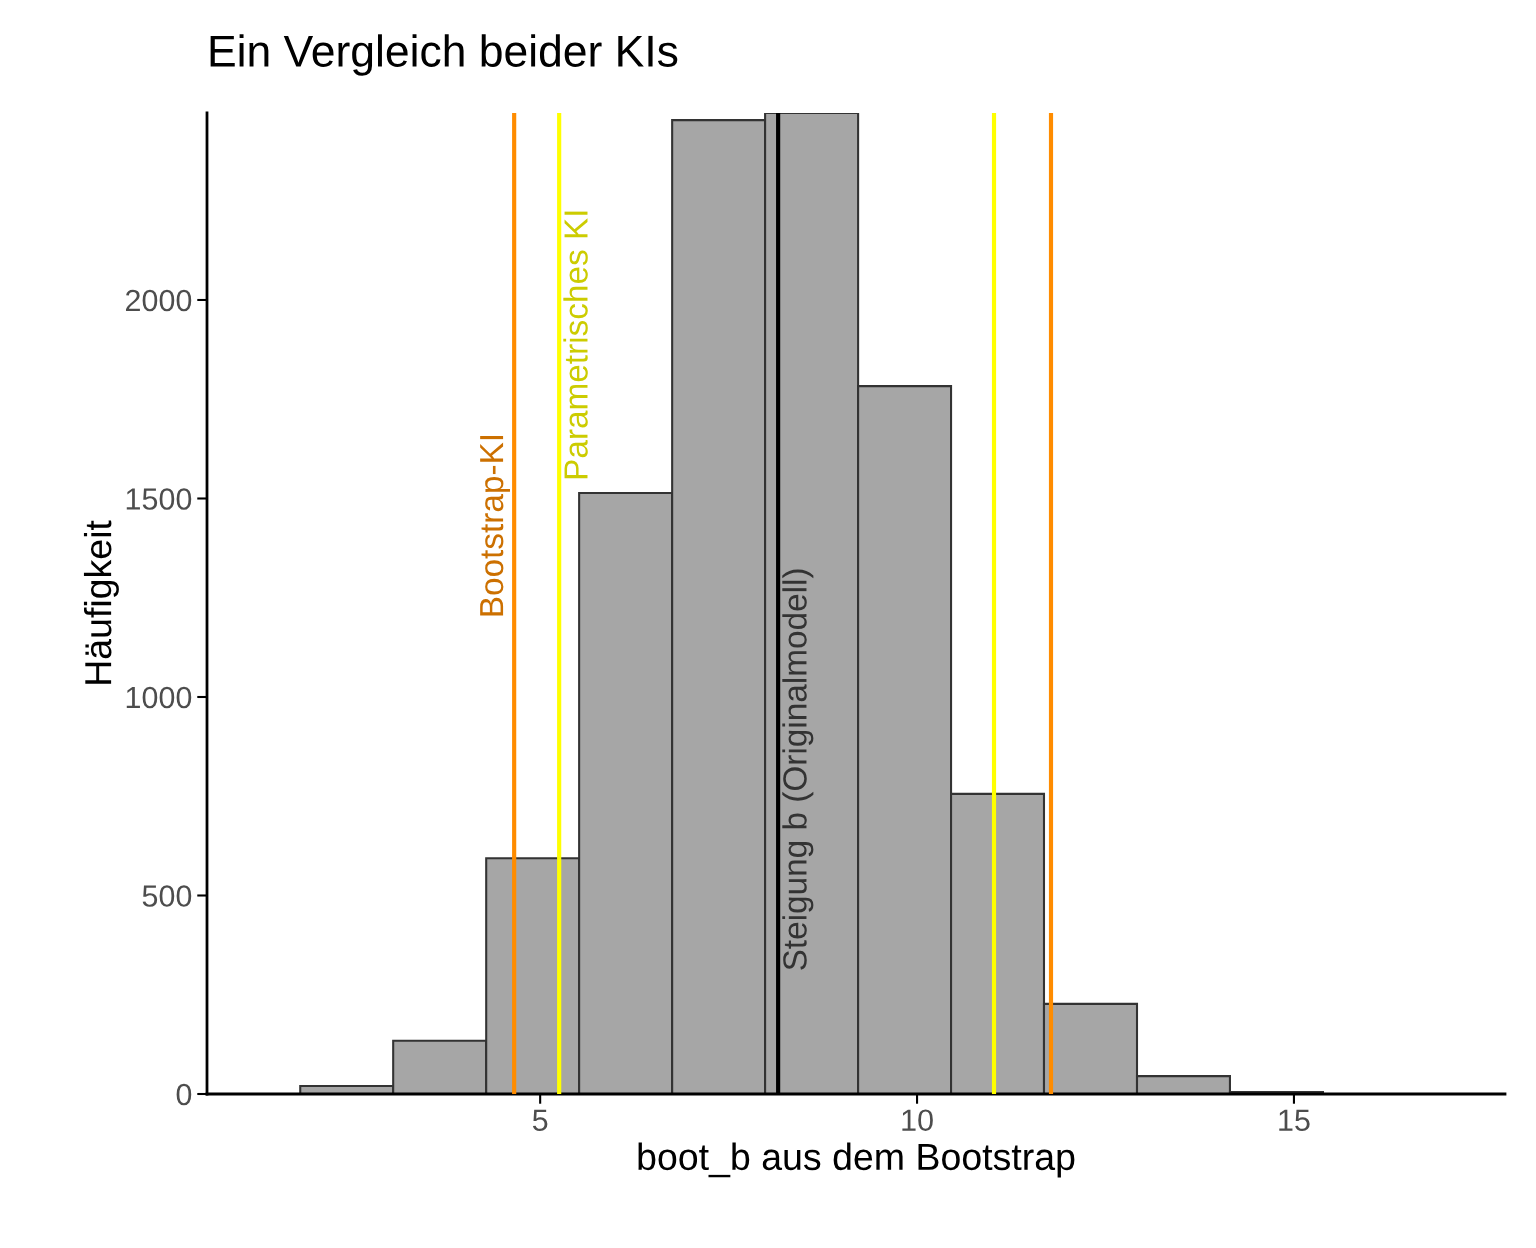  What do you see at coordinates (159, 499) in the screenshot?
I see `y-tick-label: 1500` at bounding box center [159, 499].